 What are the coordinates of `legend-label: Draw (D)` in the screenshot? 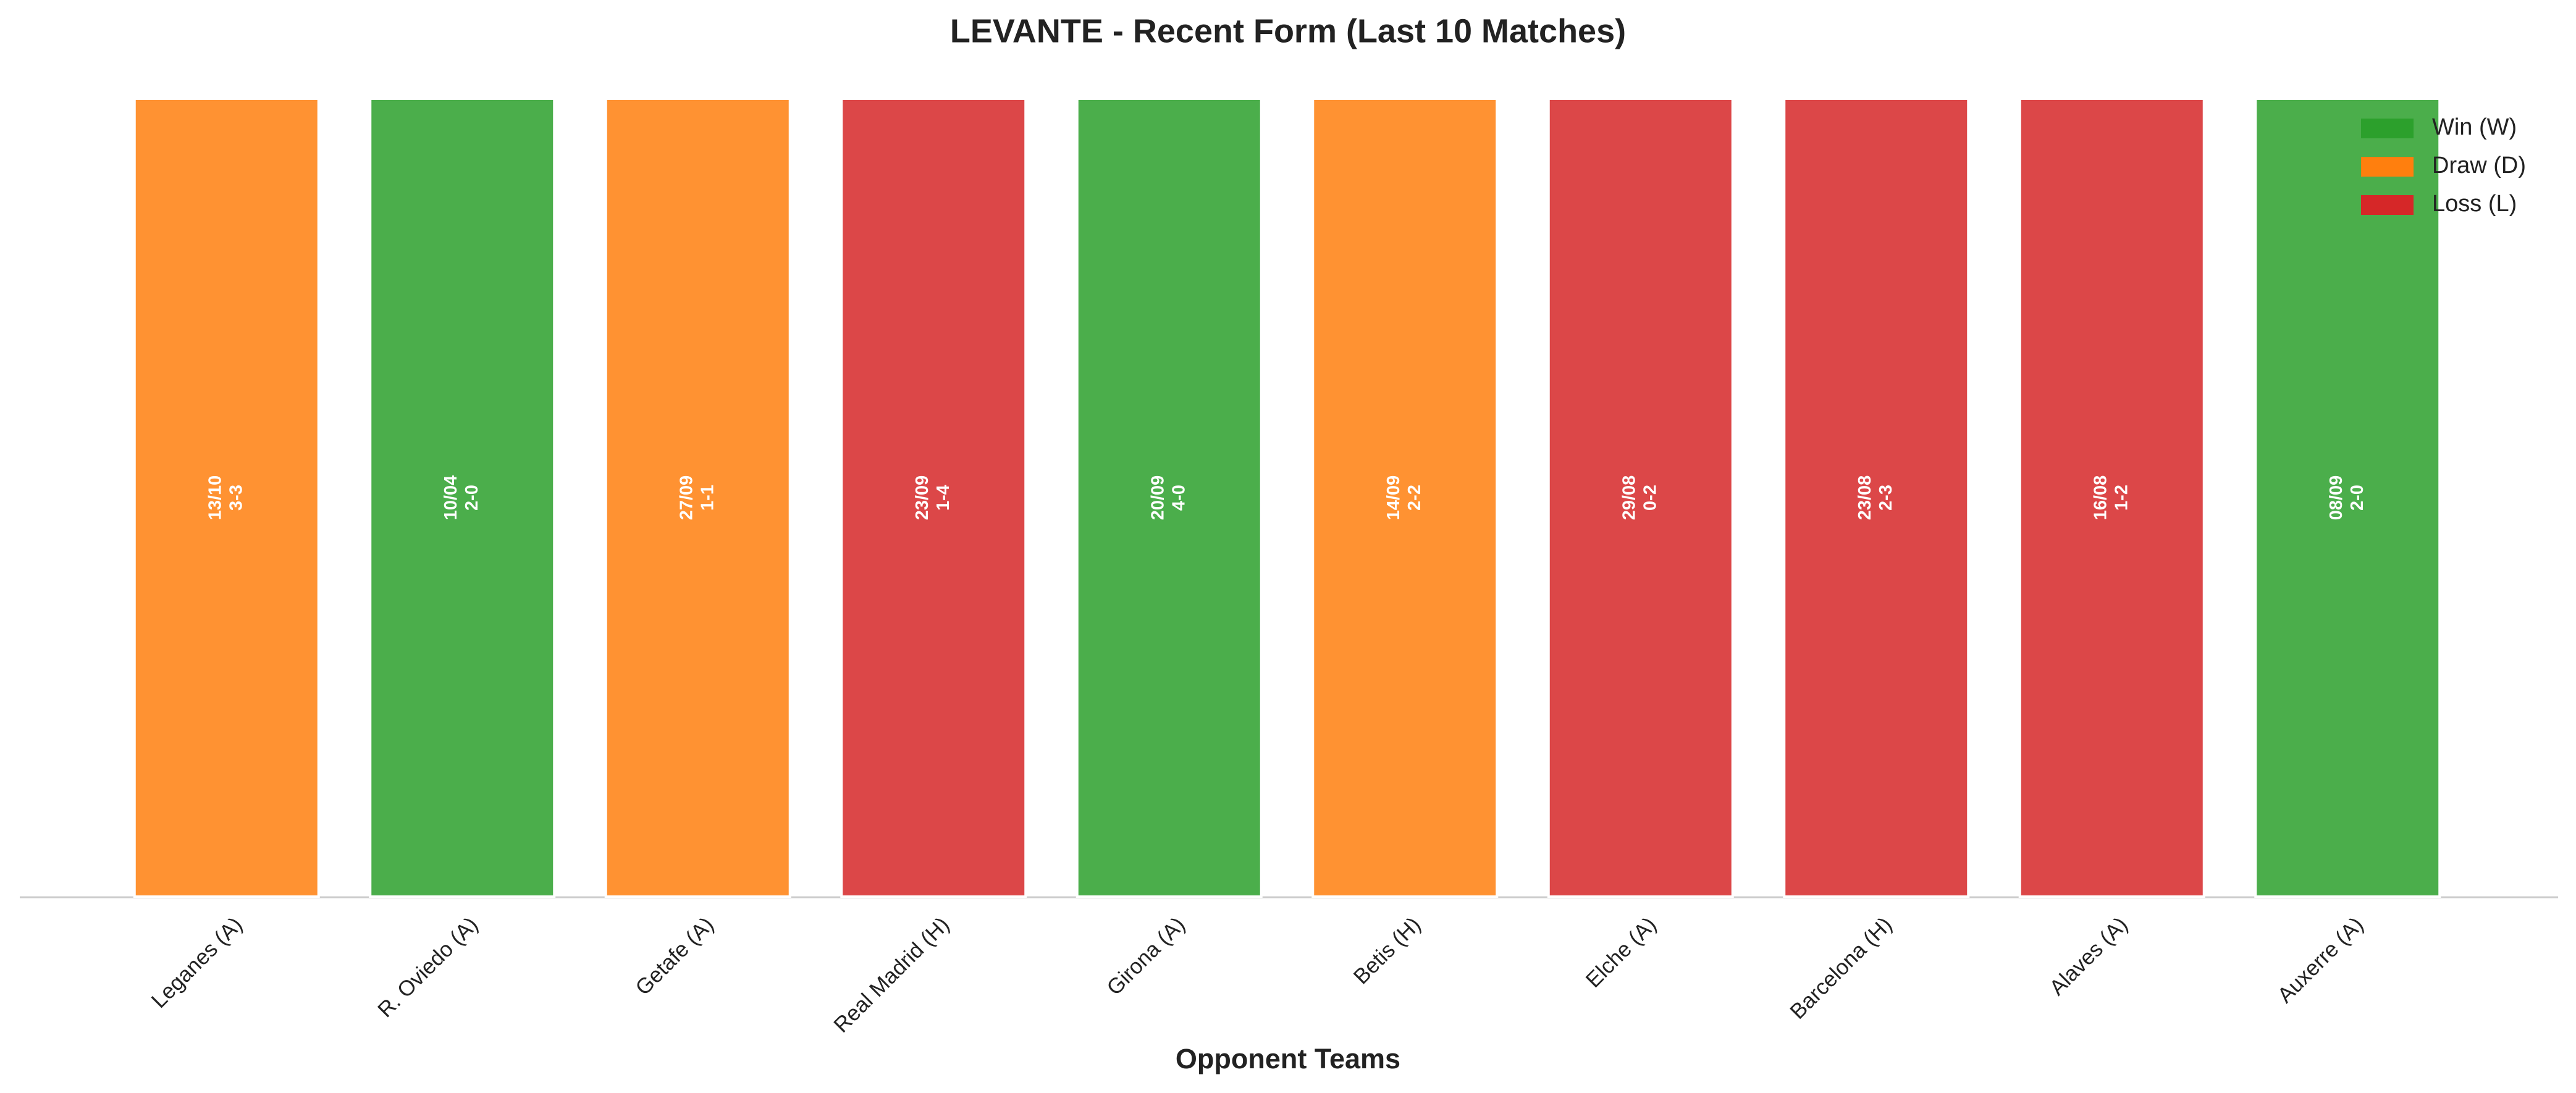 It's located at (2479, 165).